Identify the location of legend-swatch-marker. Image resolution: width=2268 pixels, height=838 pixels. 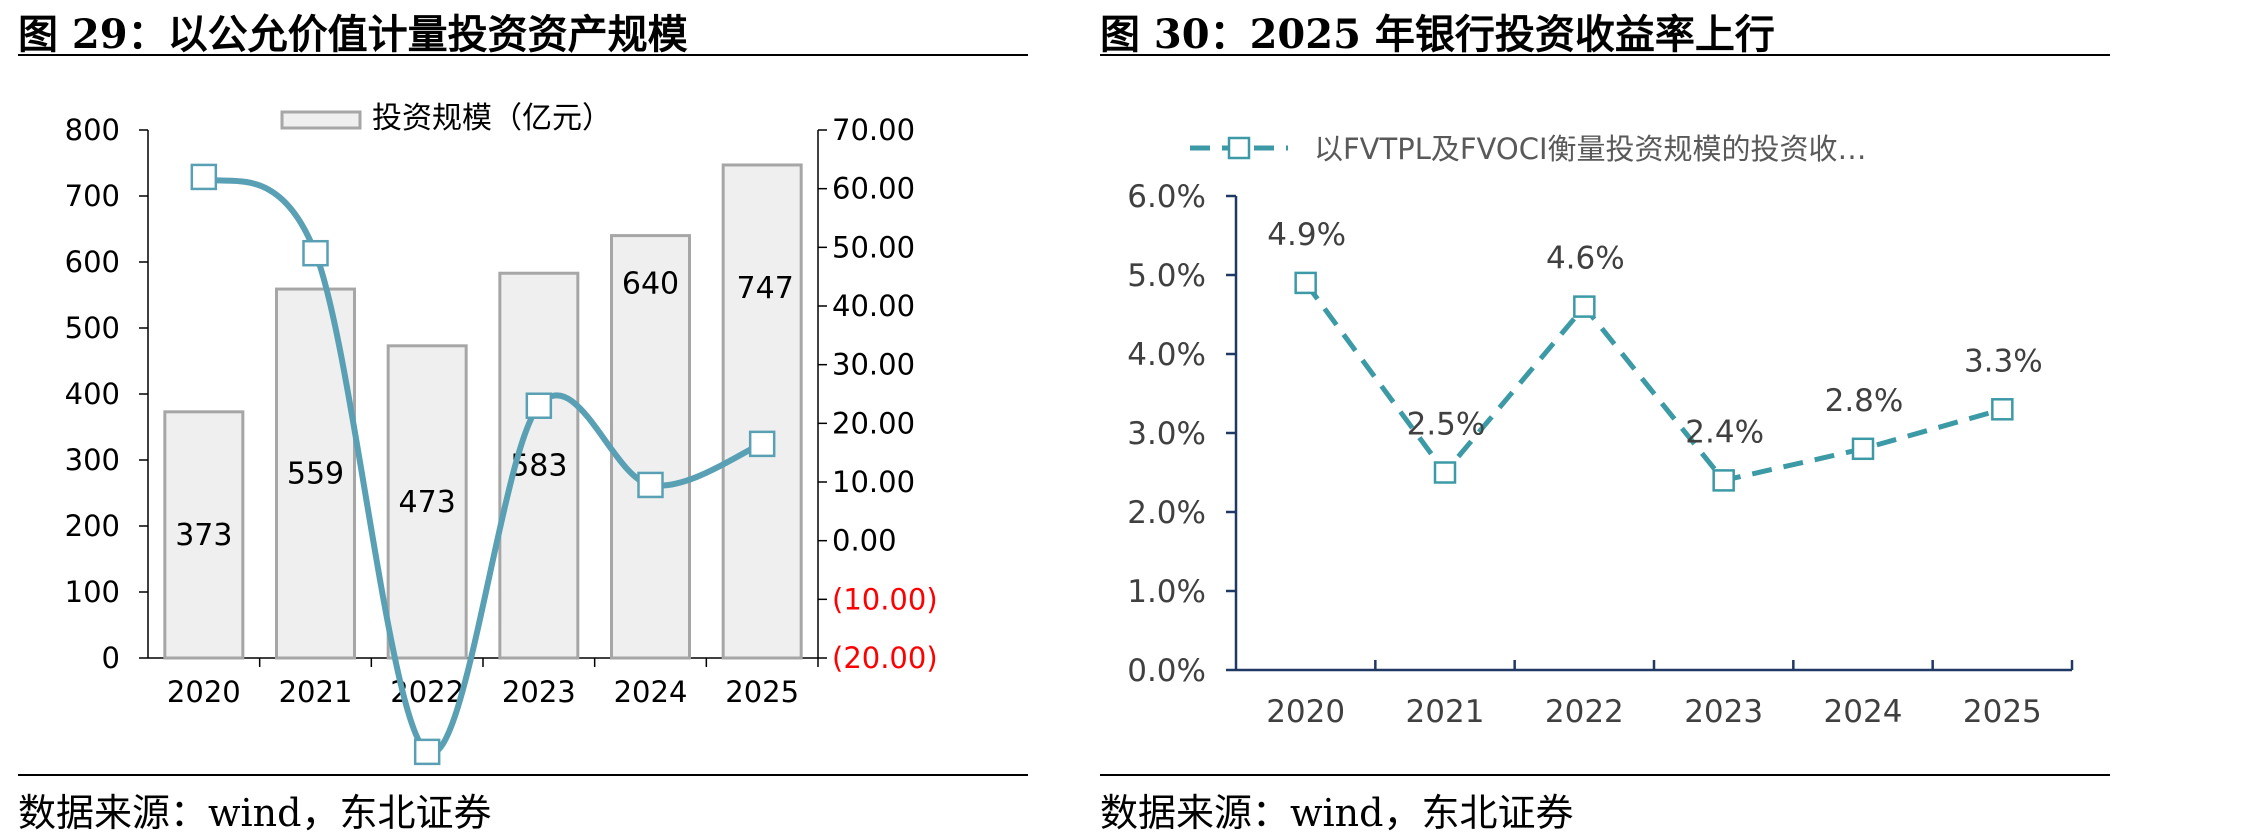
(1239, 148).